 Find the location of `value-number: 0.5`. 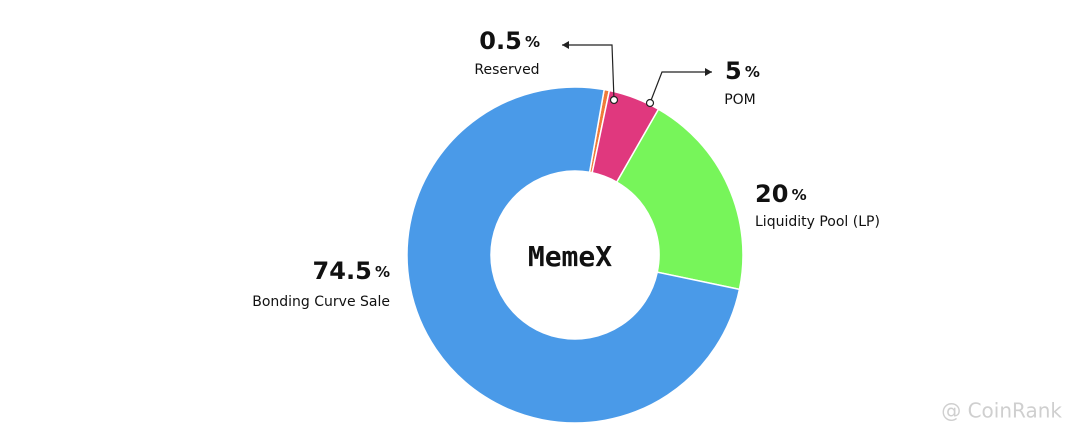

value-number: 0.5 is located at coordinates (500, 41).